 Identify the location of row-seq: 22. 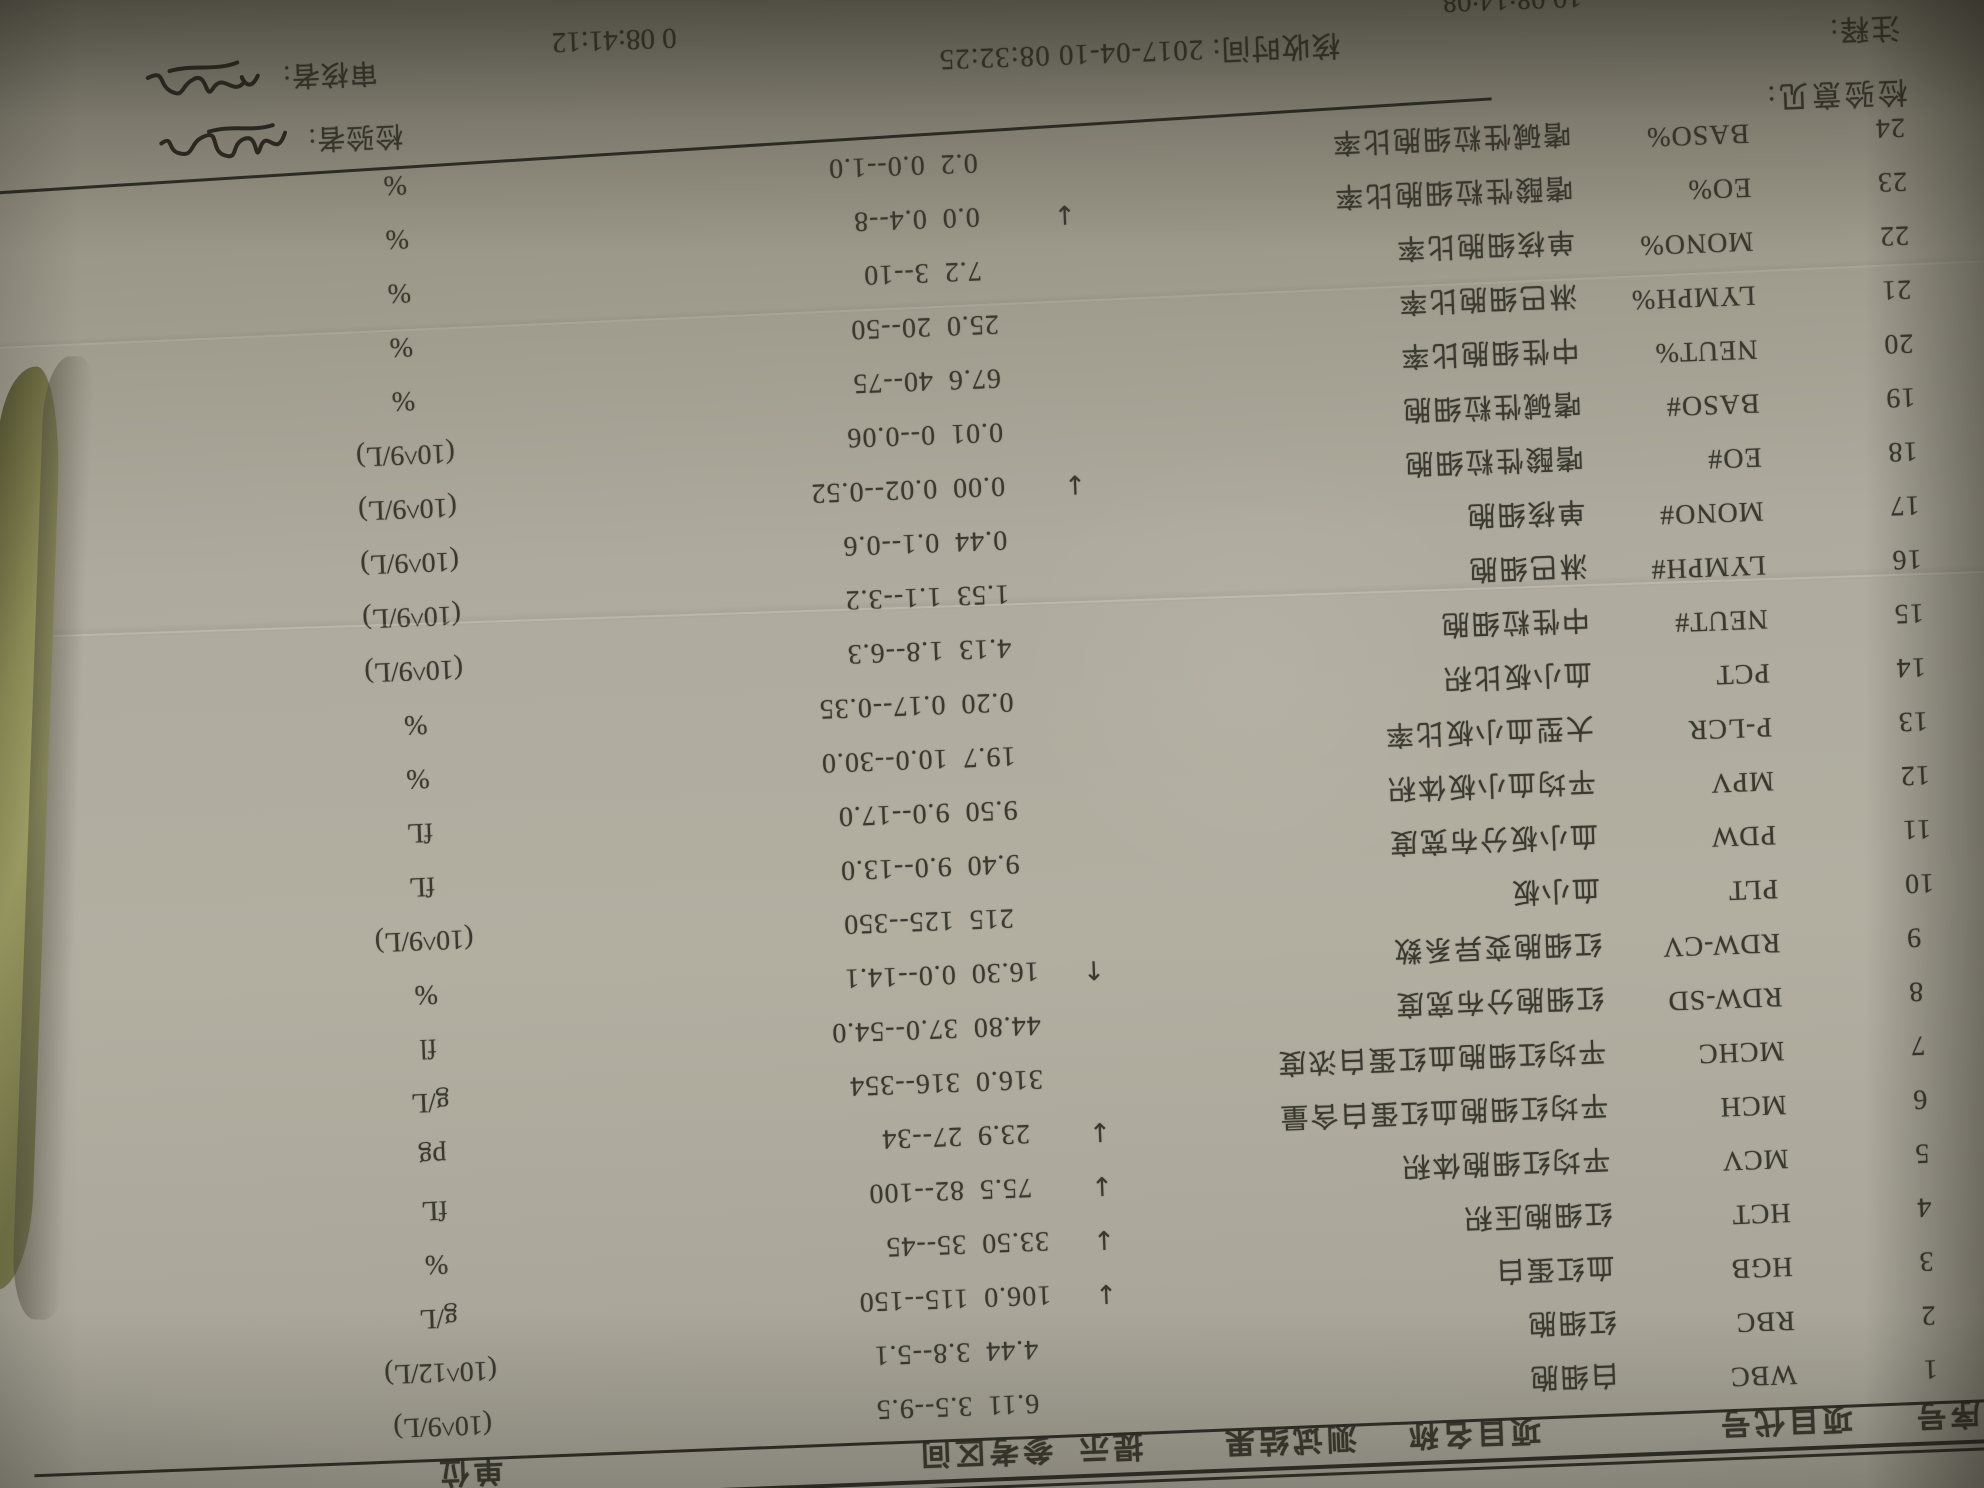
(1894, 235).